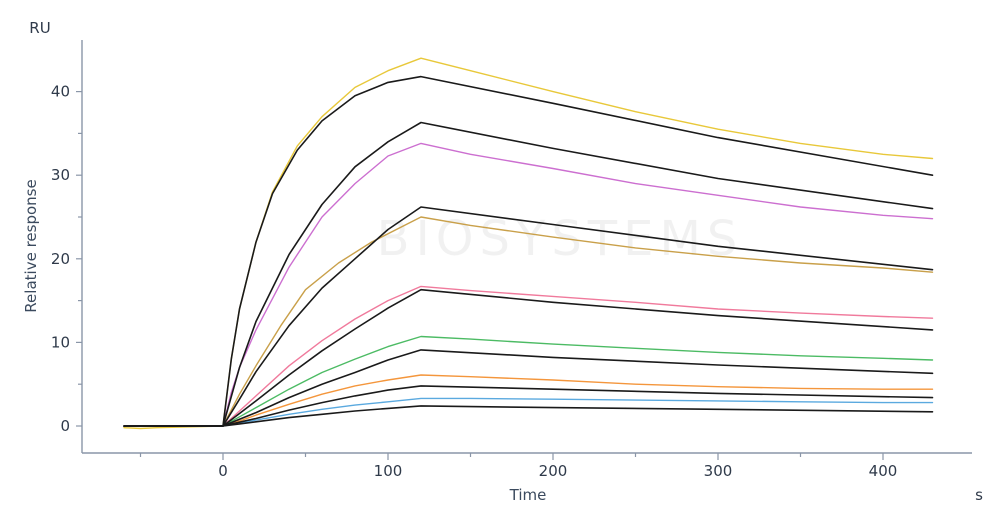 Image resolution: width=1000 pixels, height=523 pixels. Describe the element at coordinates (518, 466) in the screenshot. I see `x-ticks: 0 100 200 300 400` at that location.